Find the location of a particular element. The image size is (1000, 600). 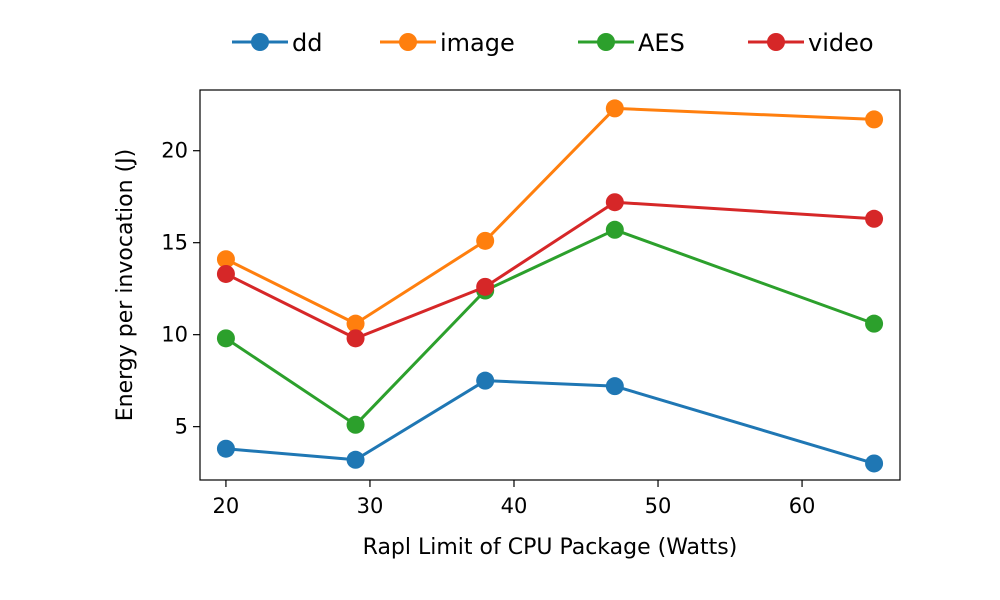

series-line-dd is located at coordinates (550, 422).